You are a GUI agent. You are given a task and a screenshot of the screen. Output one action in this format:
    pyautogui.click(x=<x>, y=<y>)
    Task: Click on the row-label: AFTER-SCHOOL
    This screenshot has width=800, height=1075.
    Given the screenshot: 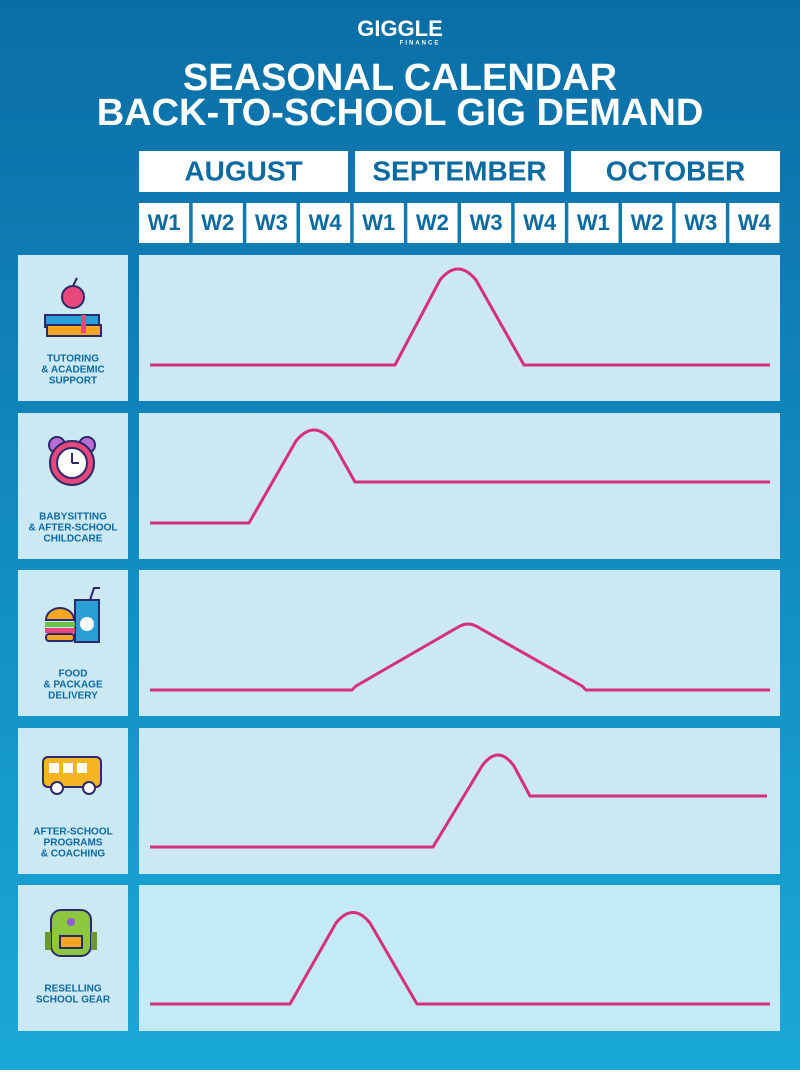 What is the action you would take?
    pyautogui.click(x=72, y=832)
    